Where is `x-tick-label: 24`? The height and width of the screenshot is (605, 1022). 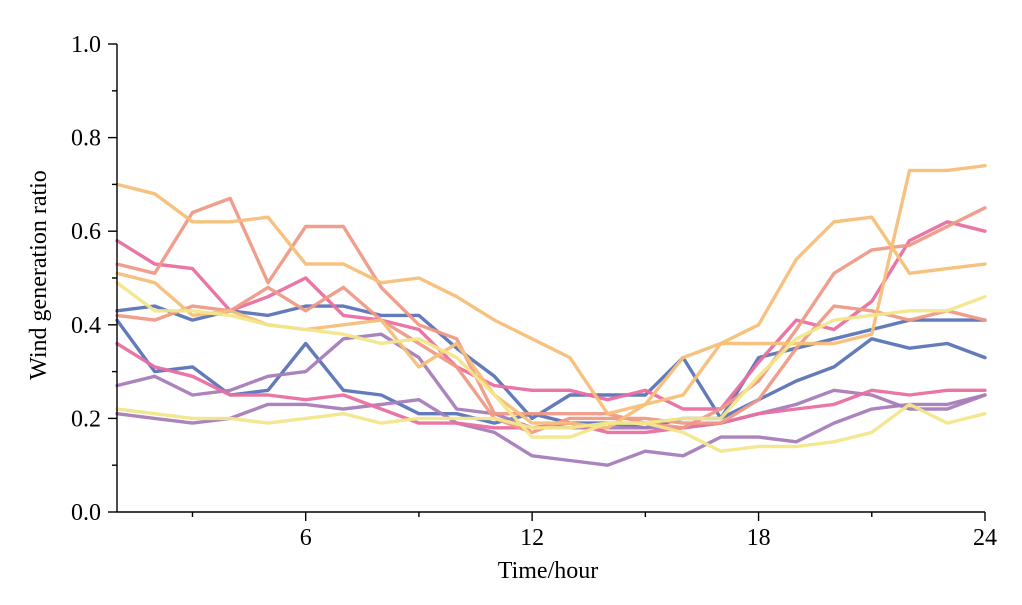 x-tick-label: 24 is located at coordinates (985, 538).